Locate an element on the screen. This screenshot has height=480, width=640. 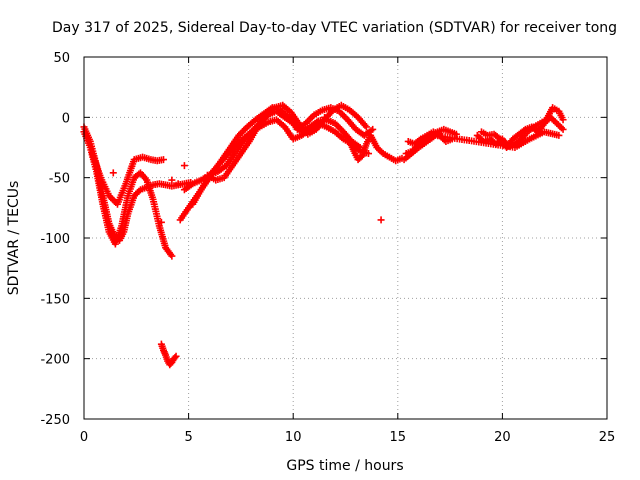
x-tick-label: 15 is located at coordinates (398, 437).